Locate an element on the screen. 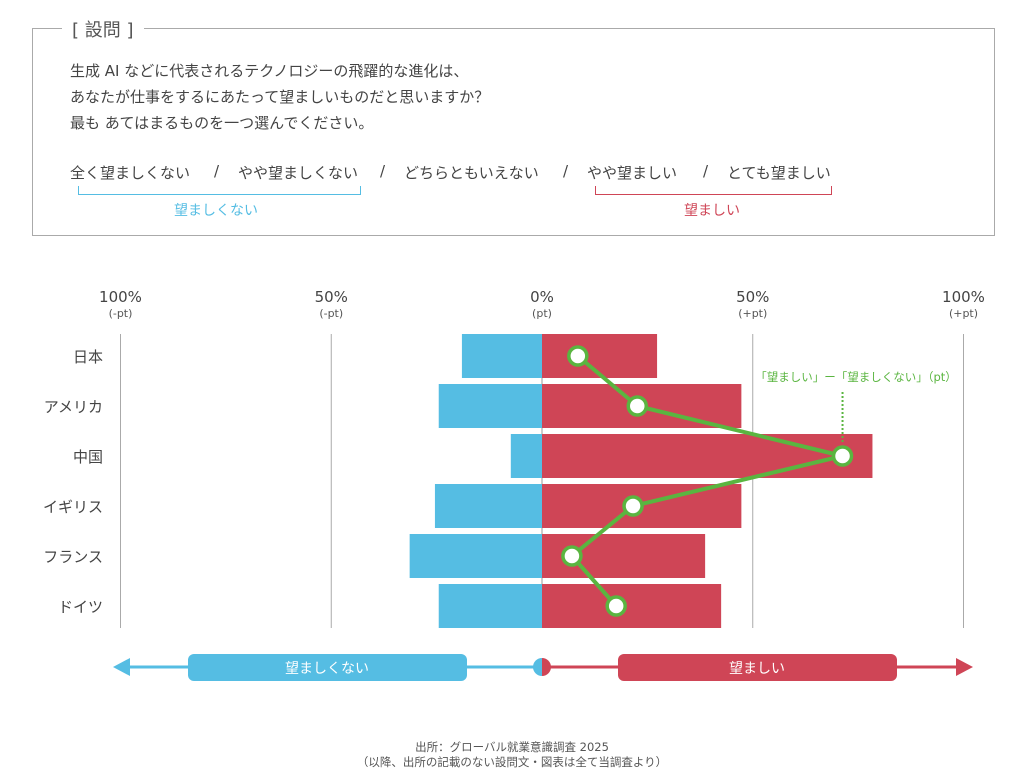  question-line: 最も あてはまるものを一つ選んでください。 is located at coordinates (222, 123).